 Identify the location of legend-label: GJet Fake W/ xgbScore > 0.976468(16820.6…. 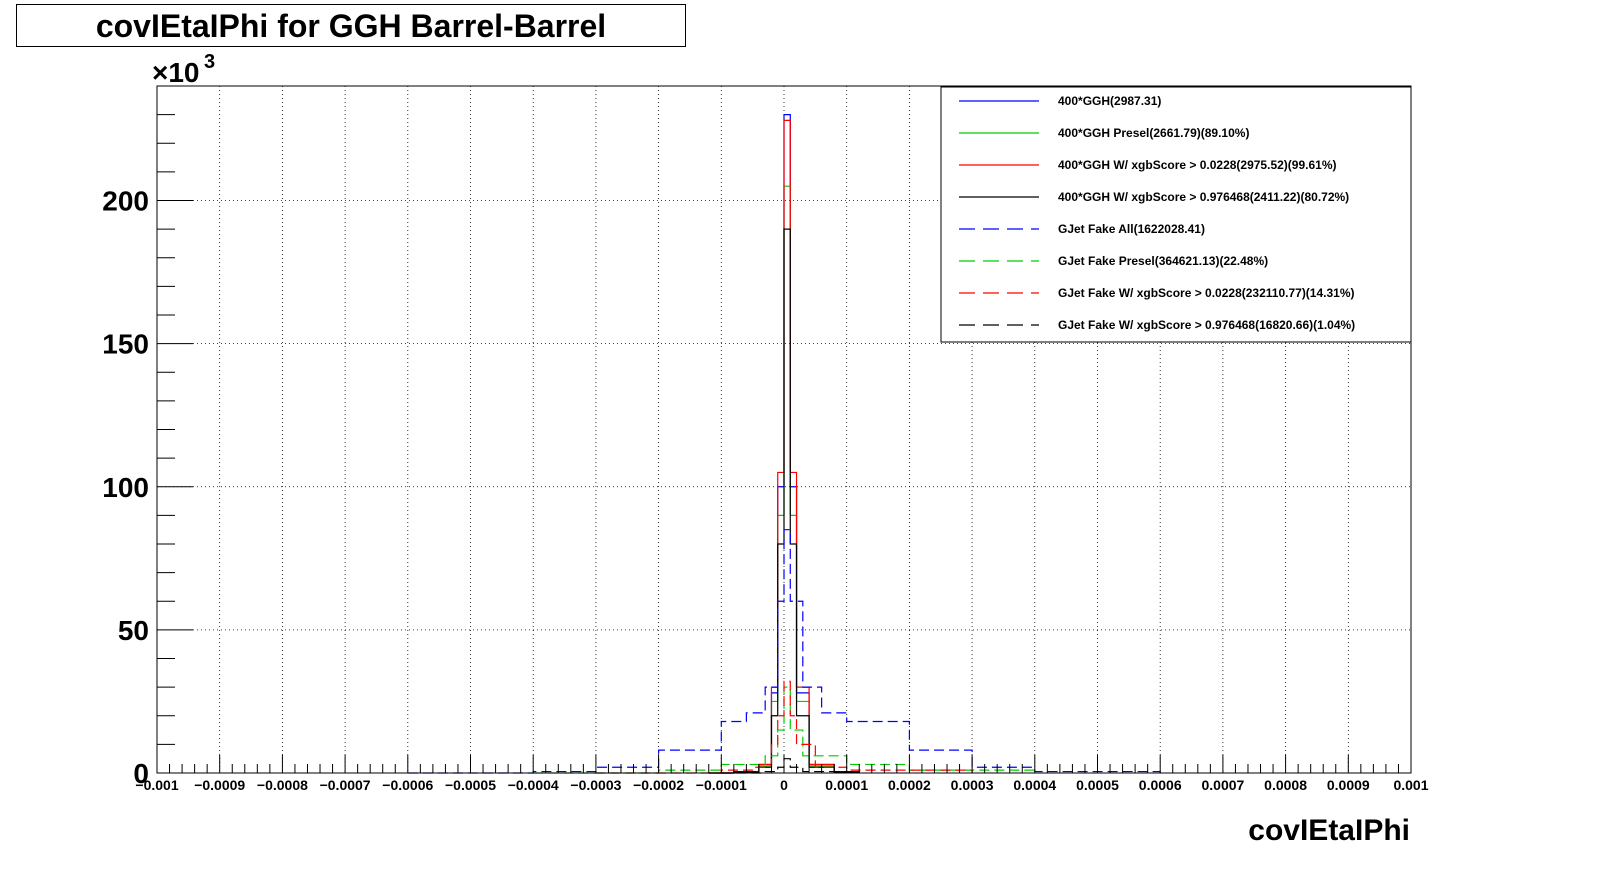
(1206, 325).